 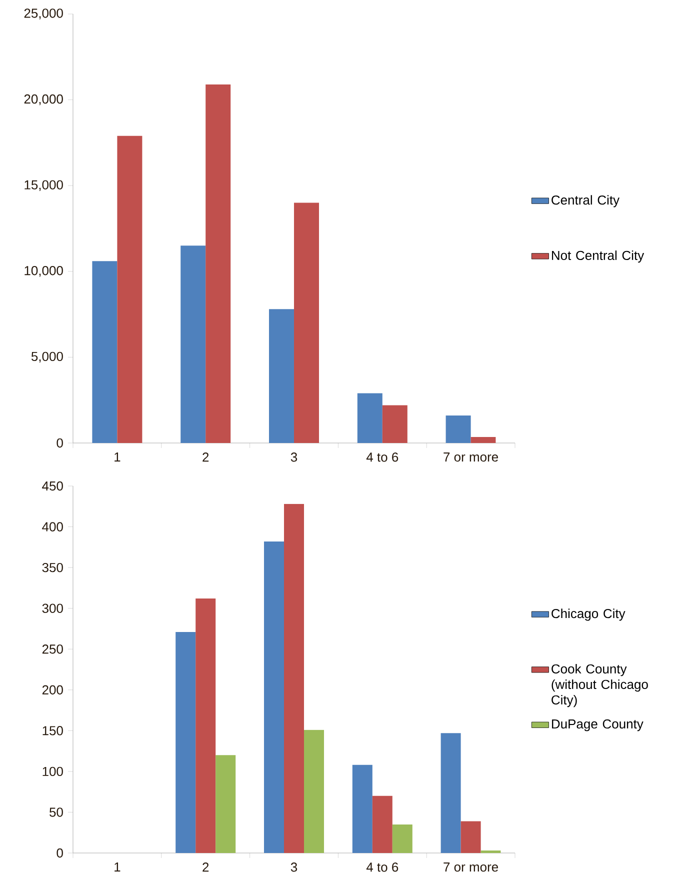 I want to click on legend-label: Central City, so click(x=586, y=201).